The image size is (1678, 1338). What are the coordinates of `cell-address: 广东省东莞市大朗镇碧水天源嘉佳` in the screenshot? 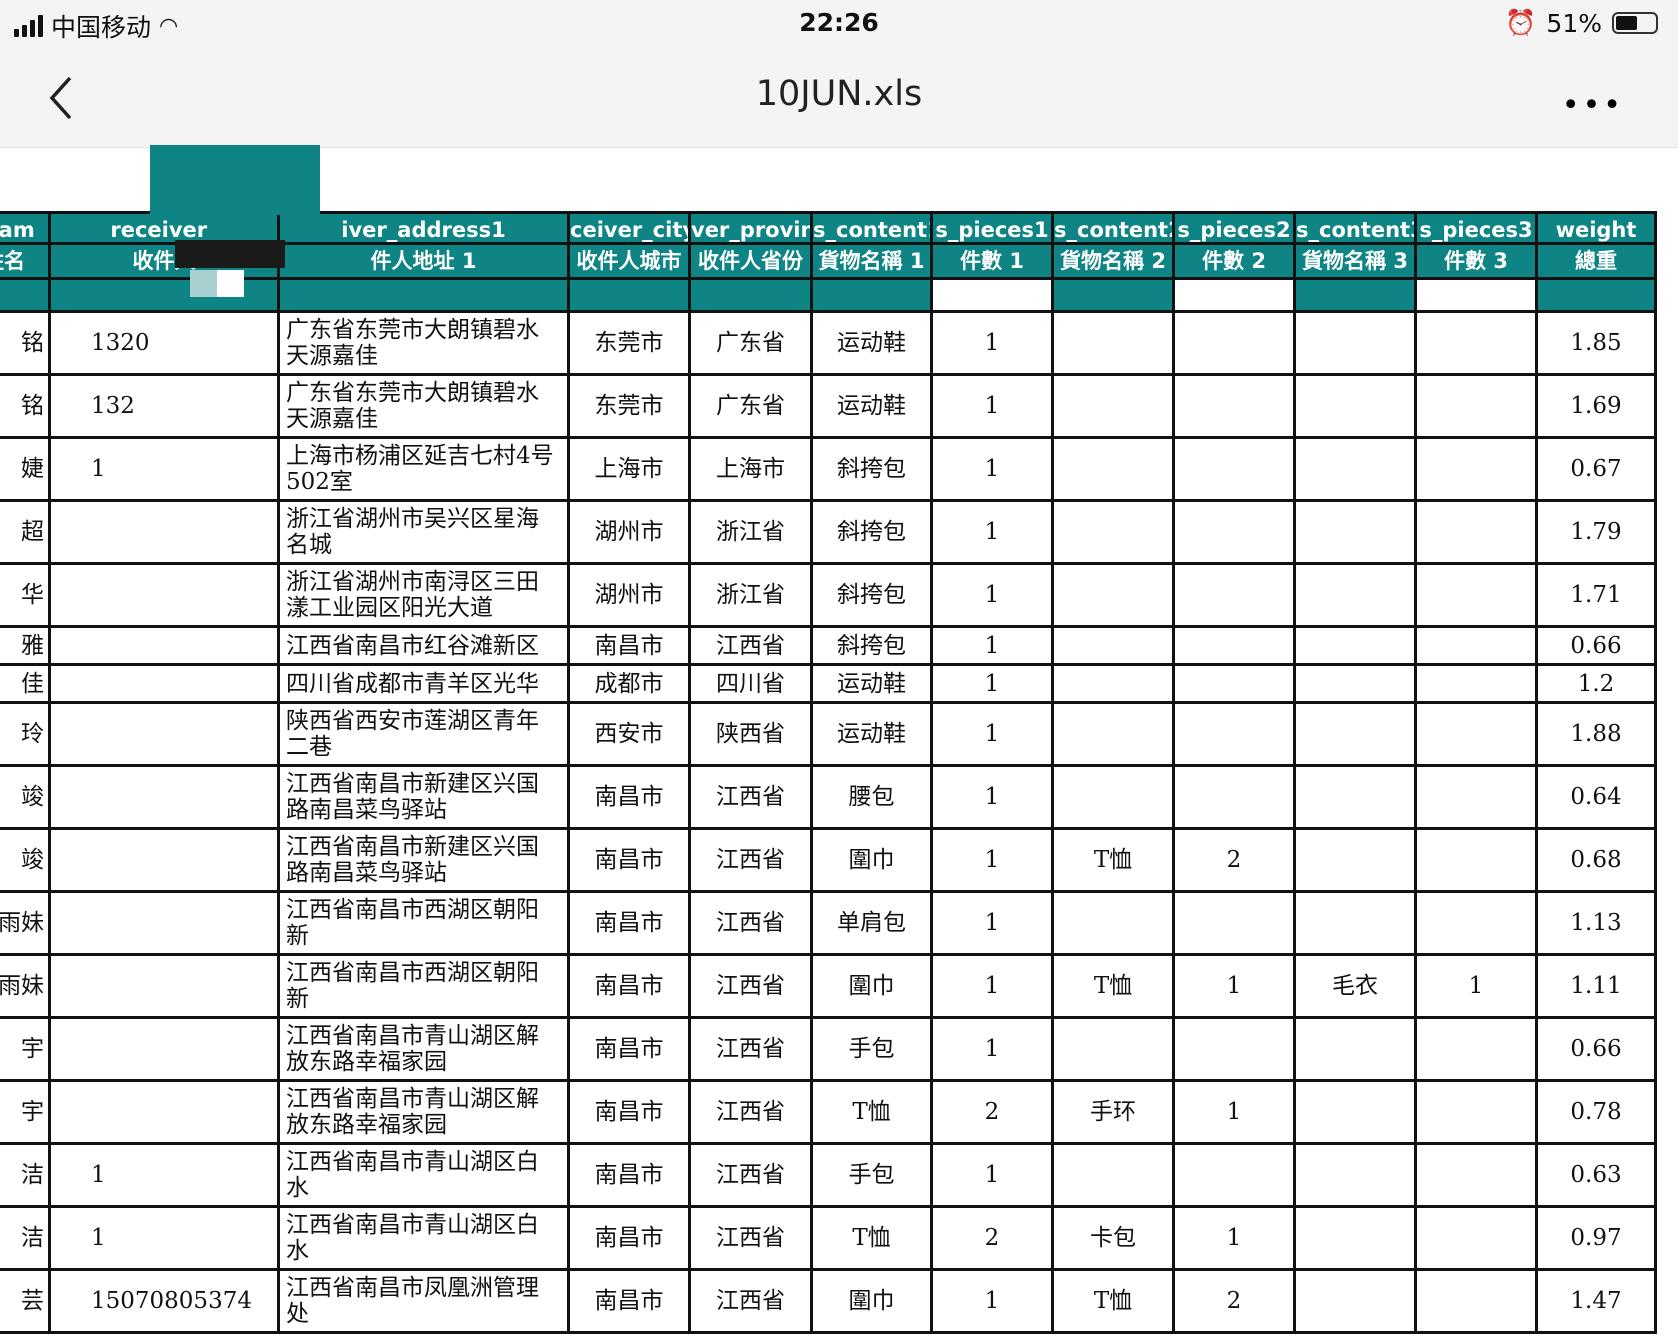 It's located at (425, 344).